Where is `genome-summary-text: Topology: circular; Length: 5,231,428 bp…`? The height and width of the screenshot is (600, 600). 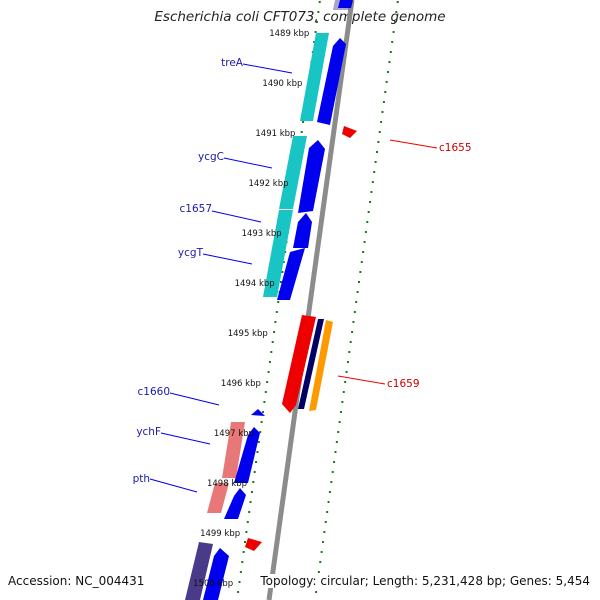
genome-summary-text: Topology: circular; Length: 5,231,428 bp… is located at coordinates (424, 581).